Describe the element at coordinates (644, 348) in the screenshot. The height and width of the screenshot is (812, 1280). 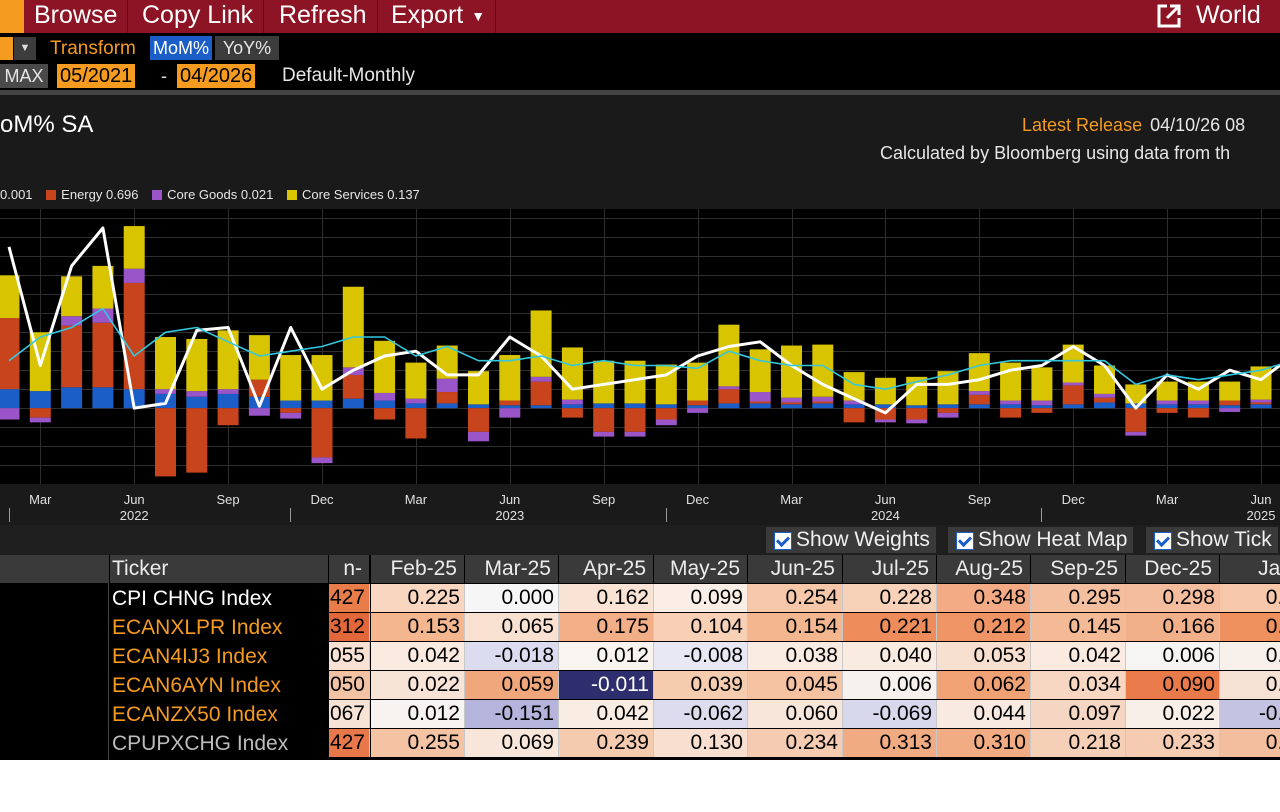
I see `series-line-trend` at that location.